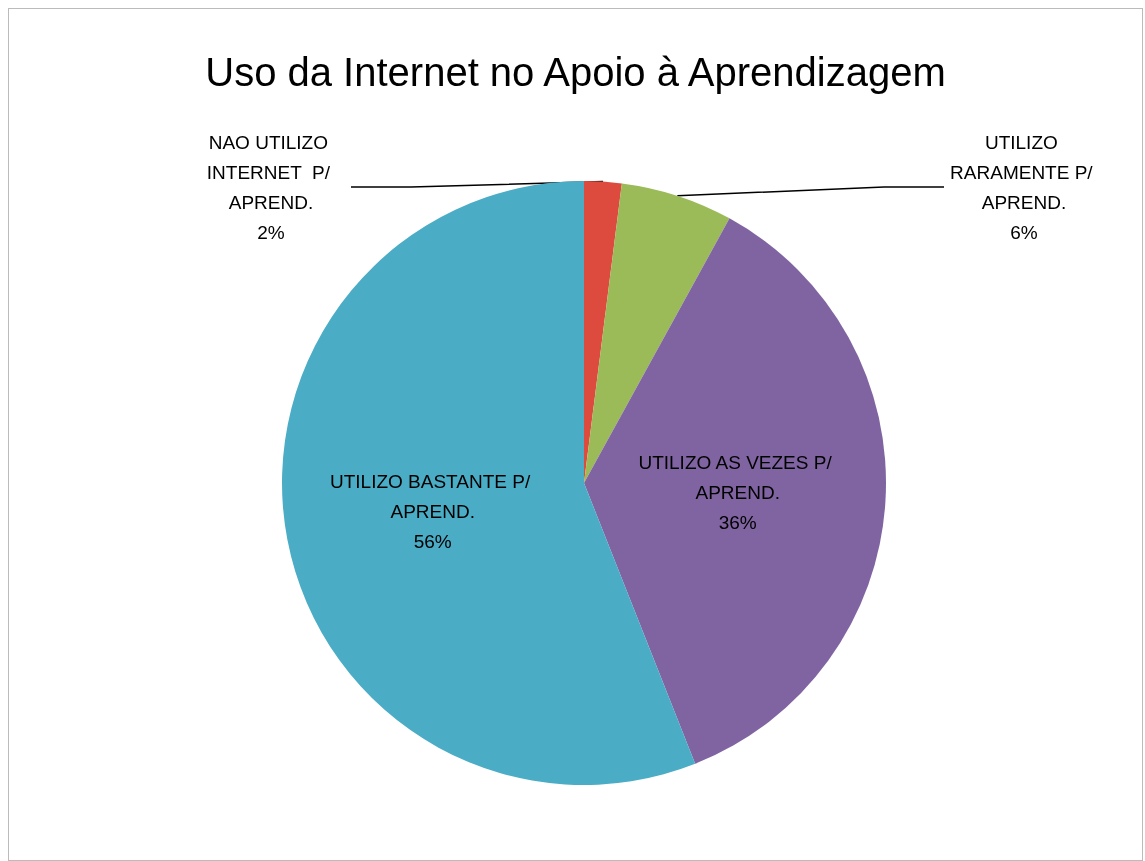  Describe the element at coordinates (1024, 232) in the screenshot. I see `data-label: 6%` at that location.